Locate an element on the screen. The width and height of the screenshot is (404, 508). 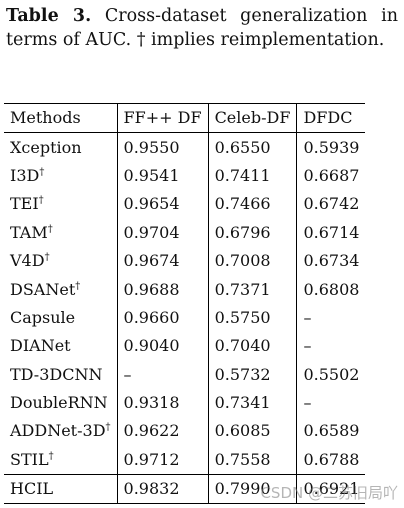
method-cell: DSANet† is located at coordinates (60, 289).